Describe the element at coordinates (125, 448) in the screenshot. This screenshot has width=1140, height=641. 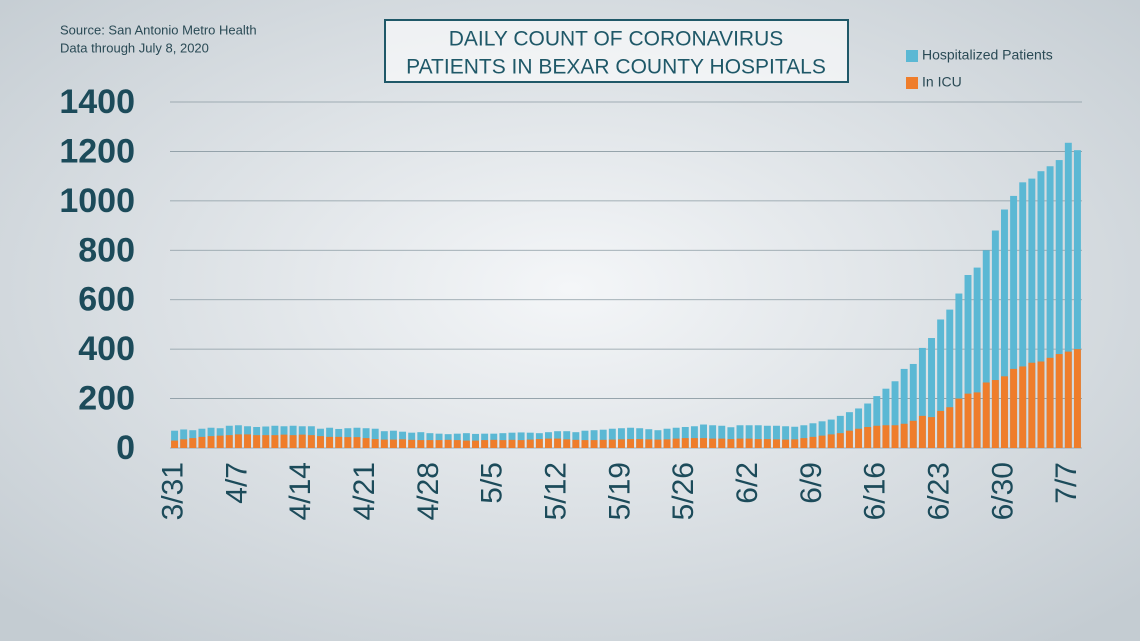
I see `y-tick-label: 0` at that location.